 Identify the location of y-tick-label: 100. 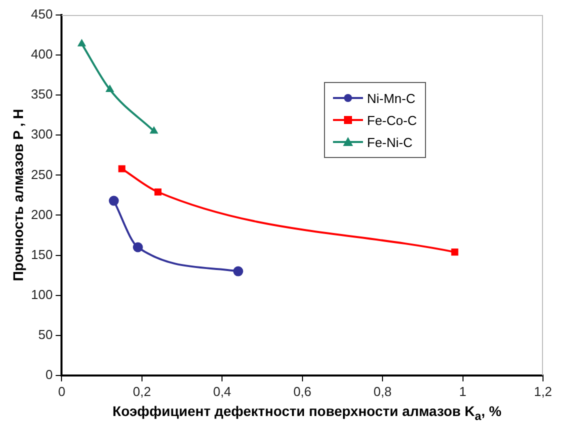
(41, 294).